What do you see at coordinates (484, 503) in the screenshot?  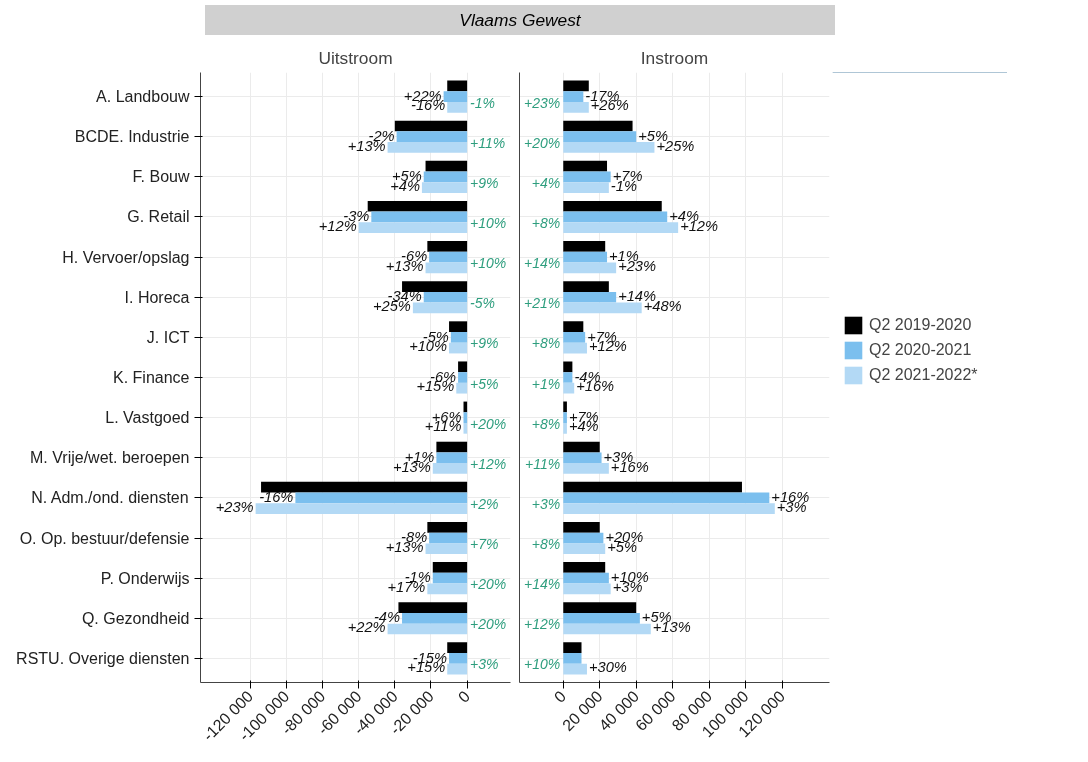 I see `annotation: +2%` at bounding box center [484, 503].